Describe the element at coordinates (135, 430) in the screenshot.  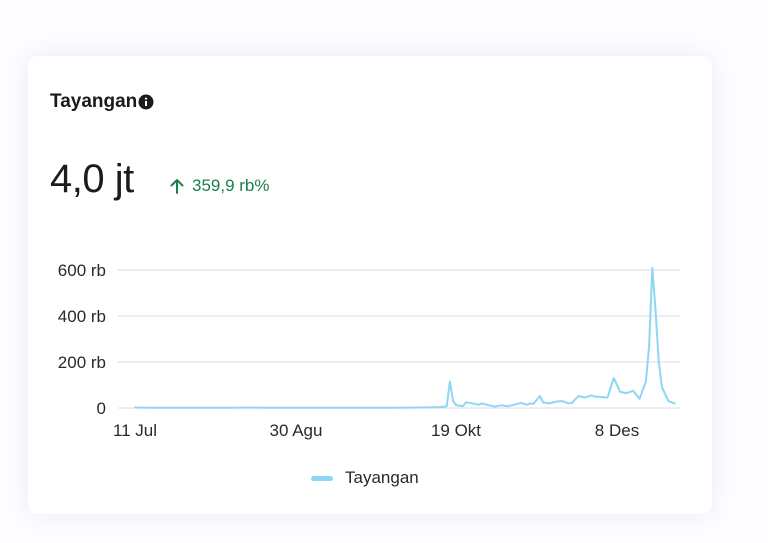
I see `x-tick-label: 11 Jul` at that location.